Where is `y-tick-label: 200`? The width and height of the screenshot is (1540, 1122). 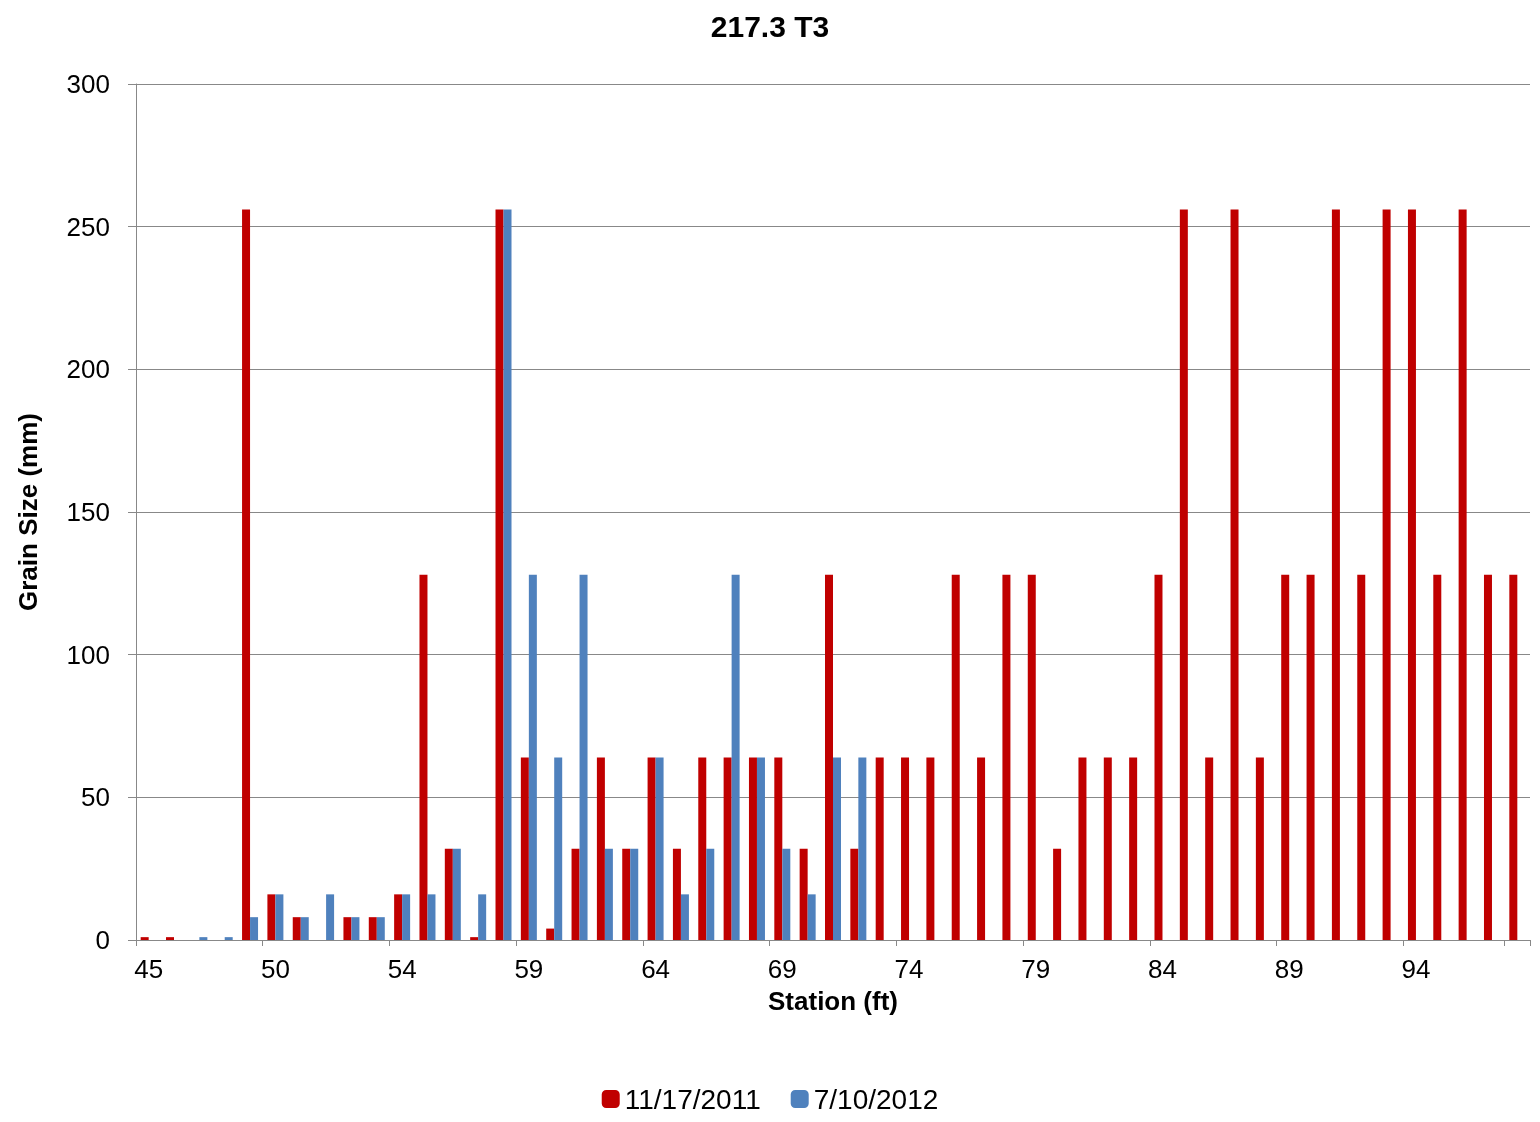 y-tick-label: 200 is located at coordinates (88, 369).